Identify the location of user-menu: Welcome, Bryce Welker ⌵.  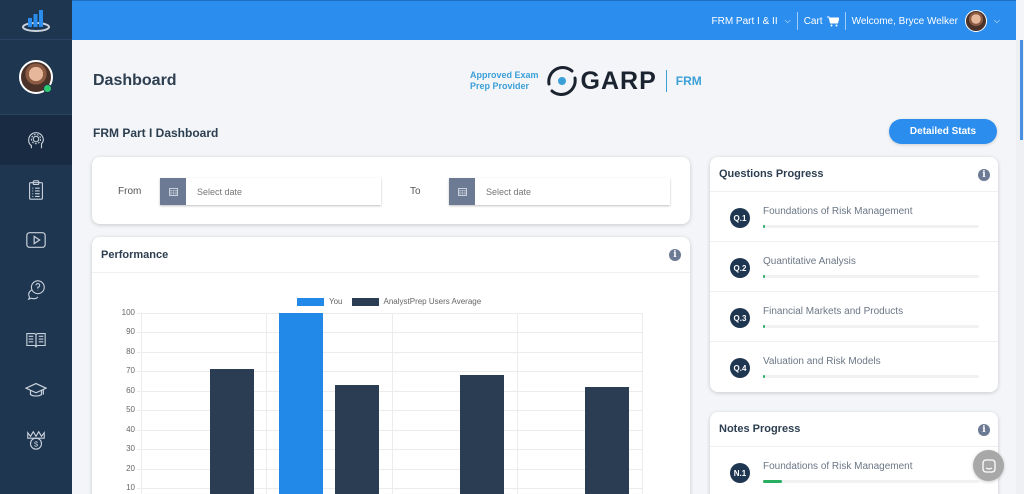
(926, 21).